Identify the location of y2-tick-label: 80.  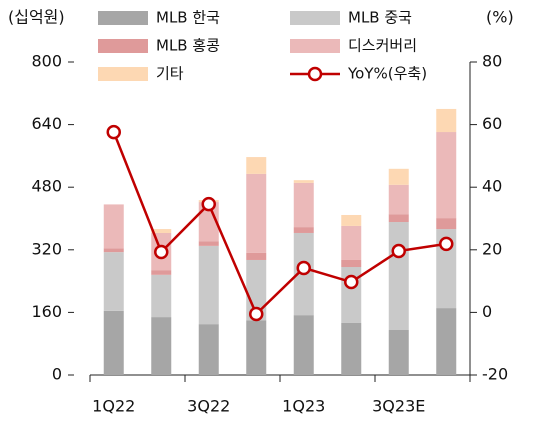
(492, 61).